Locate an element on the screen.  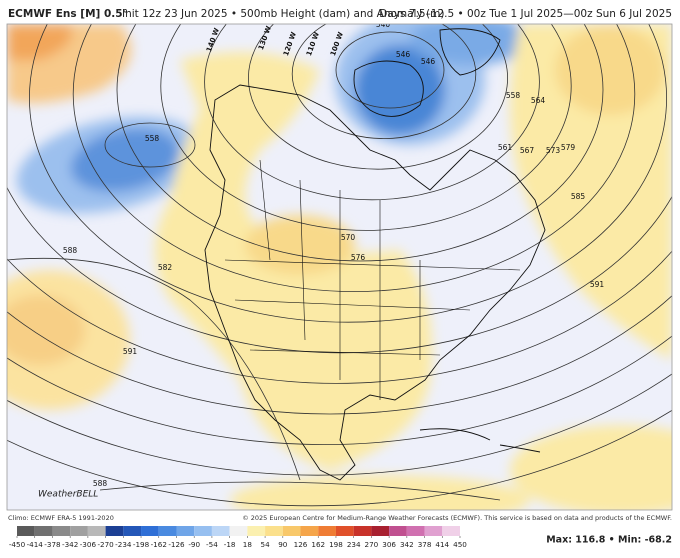
anomaly-negative is located at coordinates (400, 90).